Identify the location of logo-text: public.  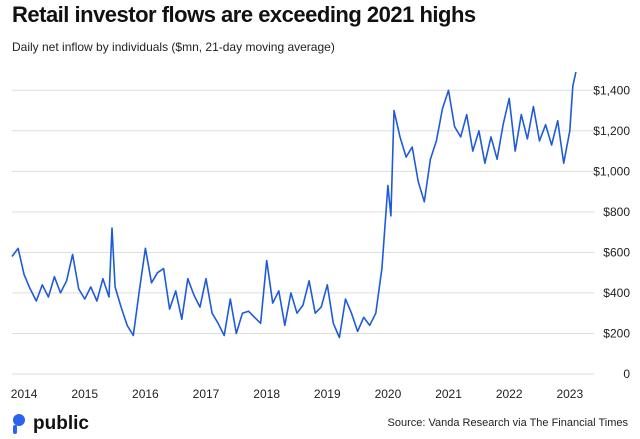
(61, 423).